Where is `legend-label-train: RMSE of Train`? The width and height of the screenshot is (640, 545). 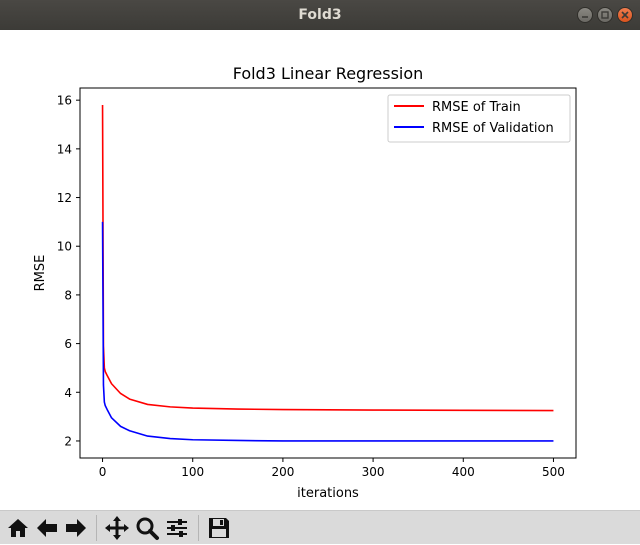
legend-label-train: RMSE of Train is located at coordinates (476, 107).